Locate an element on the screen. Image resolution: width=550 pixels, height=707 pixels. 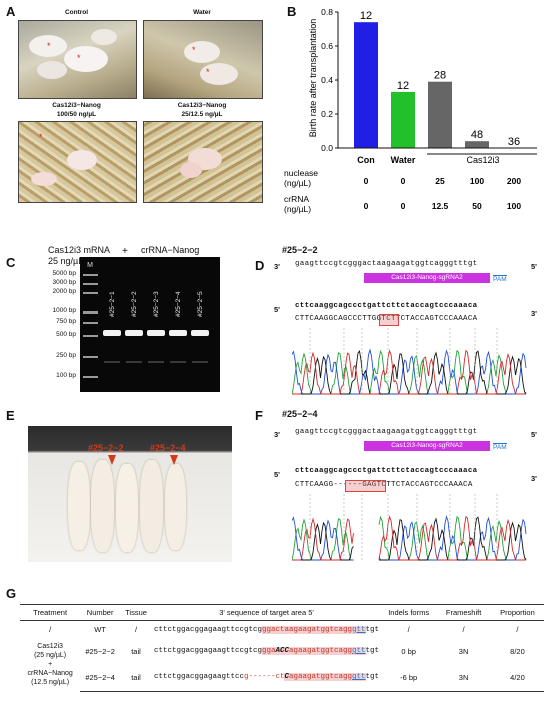
panel-d-sgrna-box: Cas12i3-Nanog-sgRNA2 is located at coordinates (427, 278).